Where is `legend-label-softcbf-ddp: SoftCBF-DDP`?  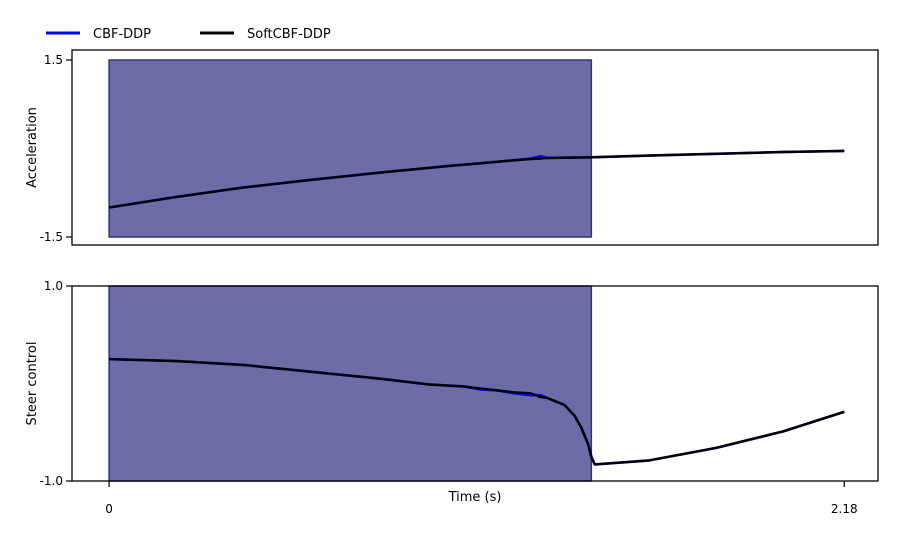
legend-label-softcbf-ddp: SoftCBF-DDP is located at coordinates (289, 34).